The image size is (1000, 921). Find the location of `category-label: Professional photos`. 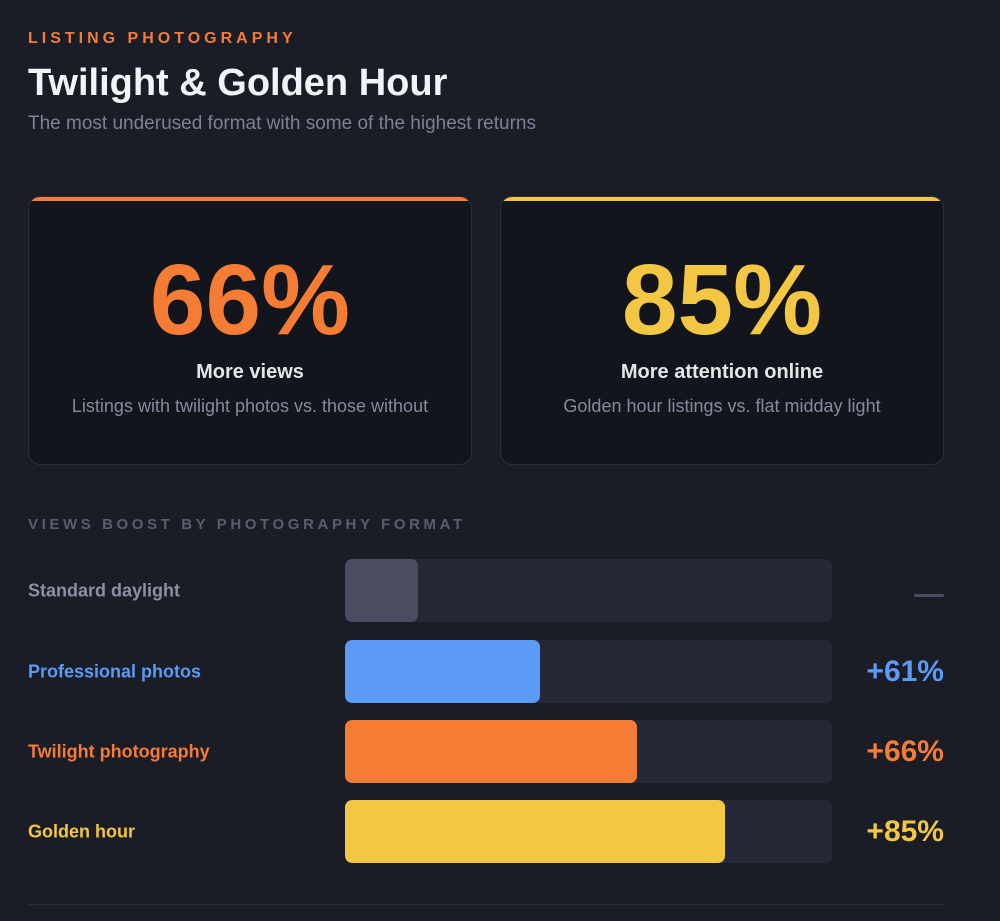

category-label: Professional photos is located at coordinates (115, 671).